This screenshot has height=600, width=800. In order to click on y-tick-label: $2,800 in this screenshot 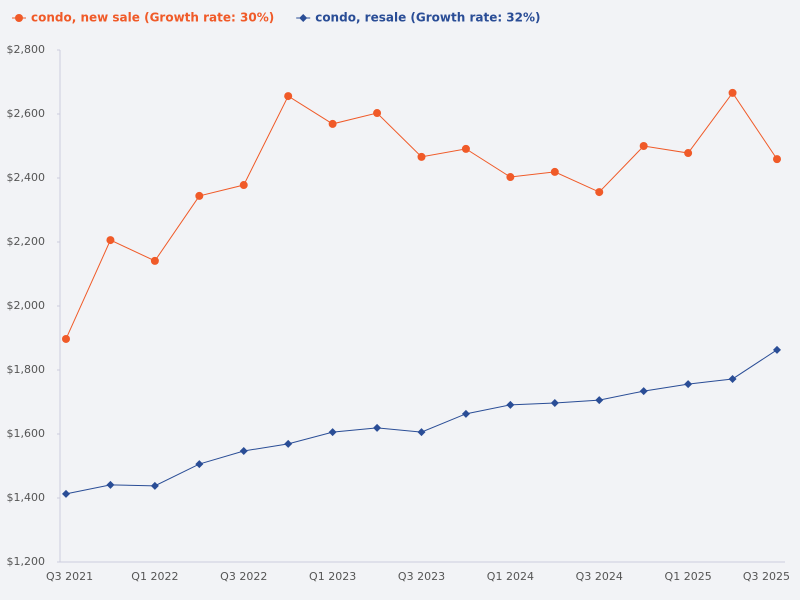, I will do `click(26, 49)`.